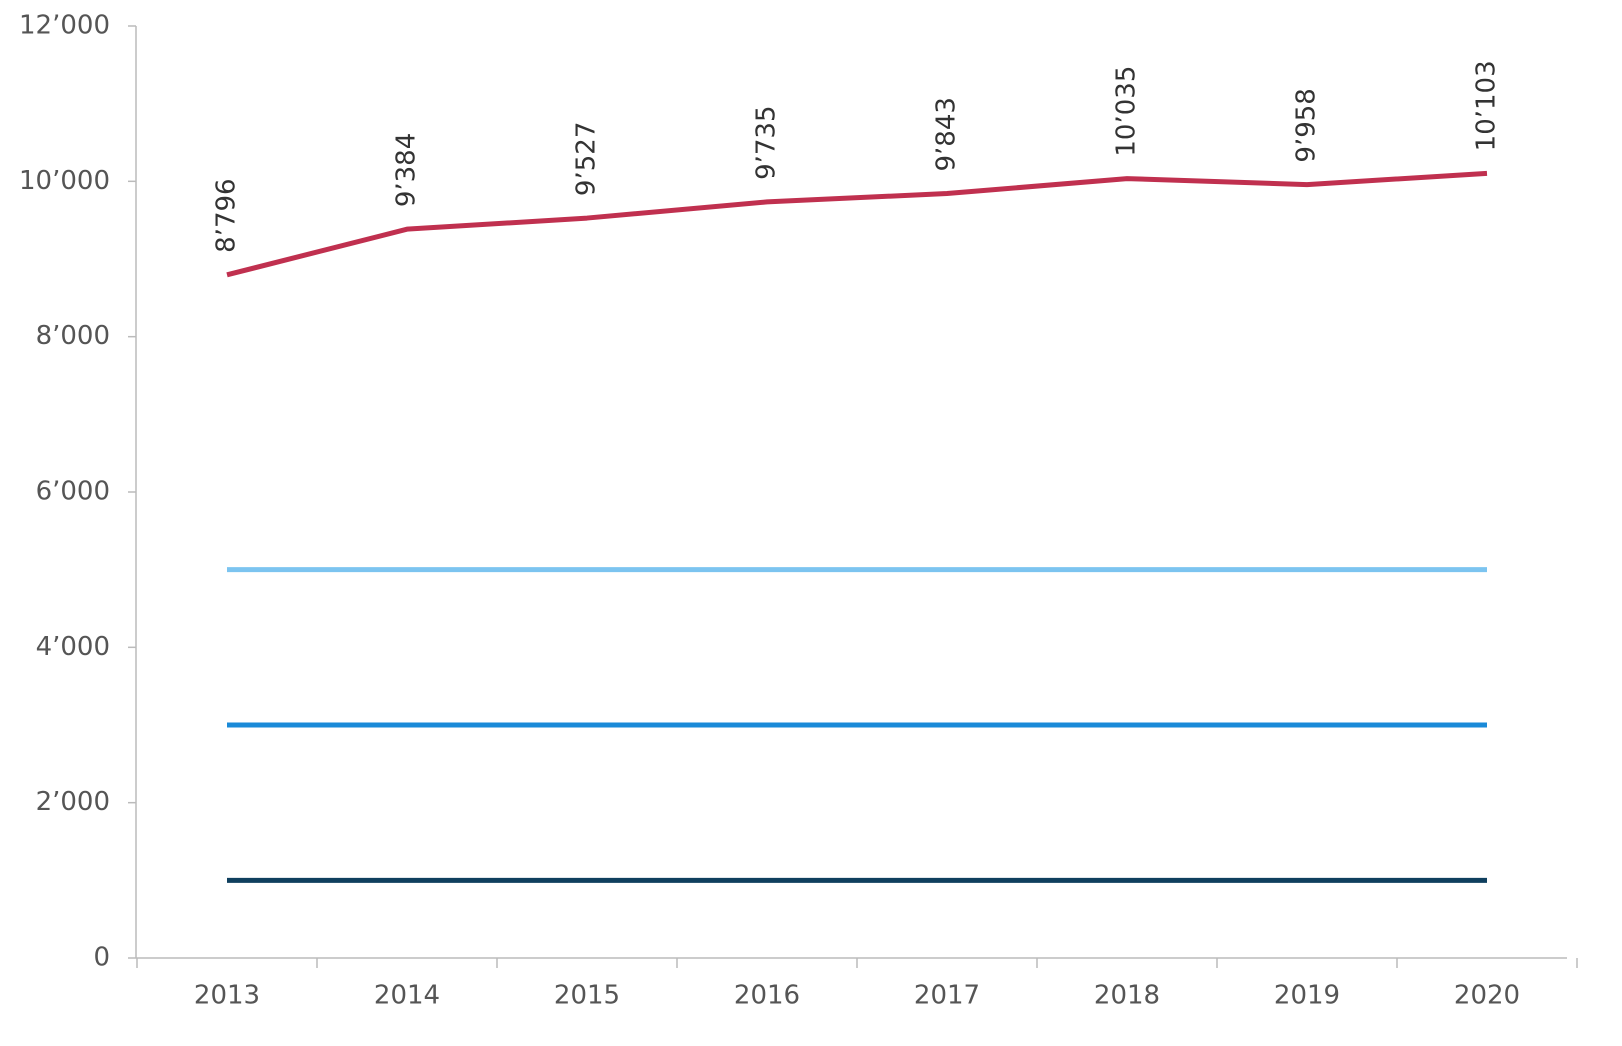  What do you see at coordinates (227, 215) in the screenshot?
I see `data-label: 8’796` at bounding box center [227, 215].